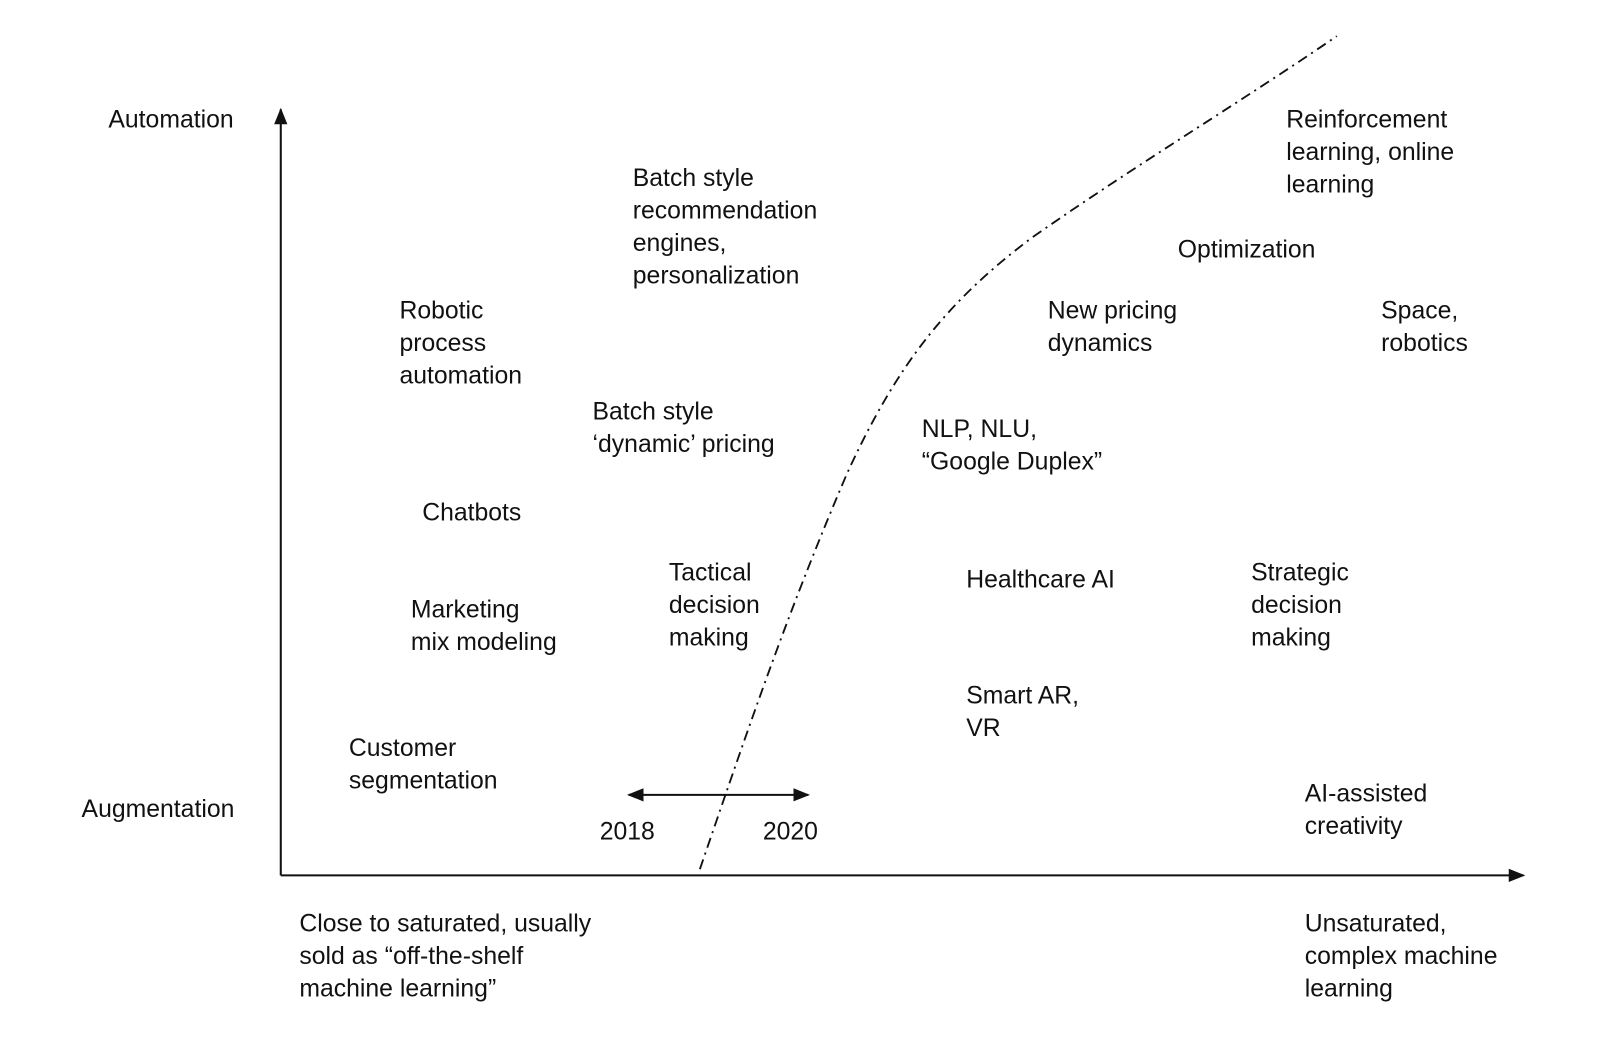 The width and height of the screenshot is (1600, 1055). Describe the element at coordinates (979, 429) in the screenshot. I see `item-label: NLP, NLU,` at that location.